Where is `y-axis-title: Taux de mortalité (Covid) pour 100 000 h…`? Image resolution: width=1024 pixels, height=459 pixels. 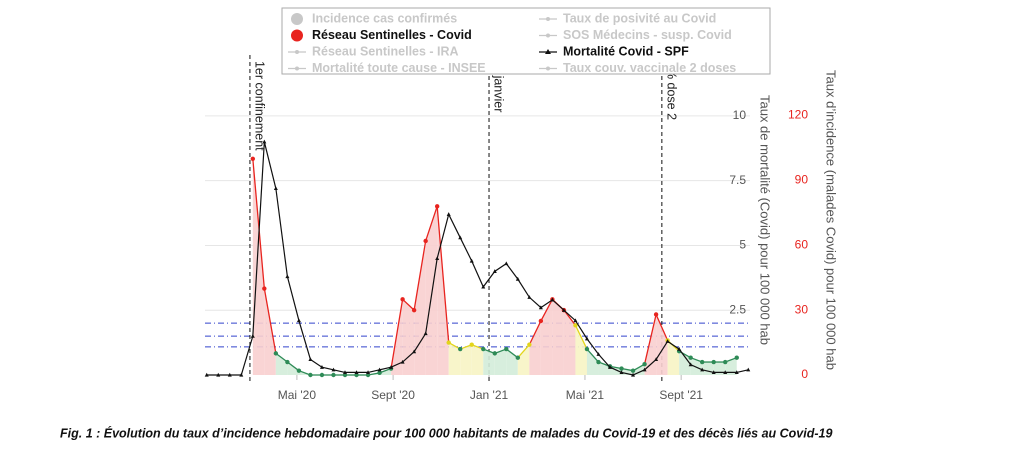 y-axis-title: Taux de mortalité (Covid) pour 100 000 h… is located at coordinates (765, 220).